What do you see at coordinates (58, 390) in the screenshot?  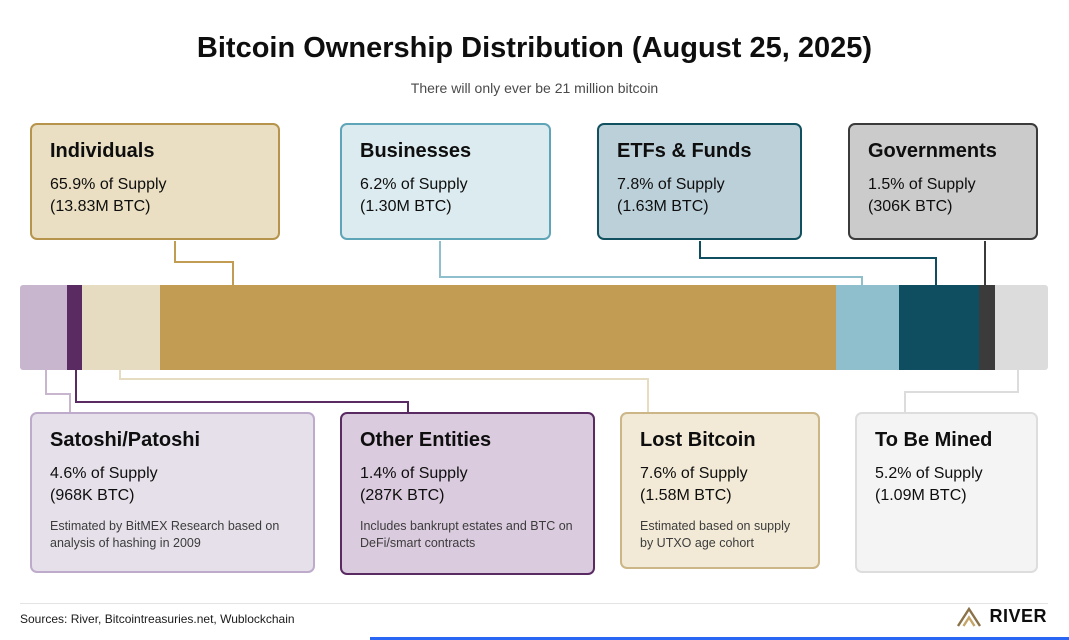 I see `connector-satoshi` at bounding box center [58, 390].